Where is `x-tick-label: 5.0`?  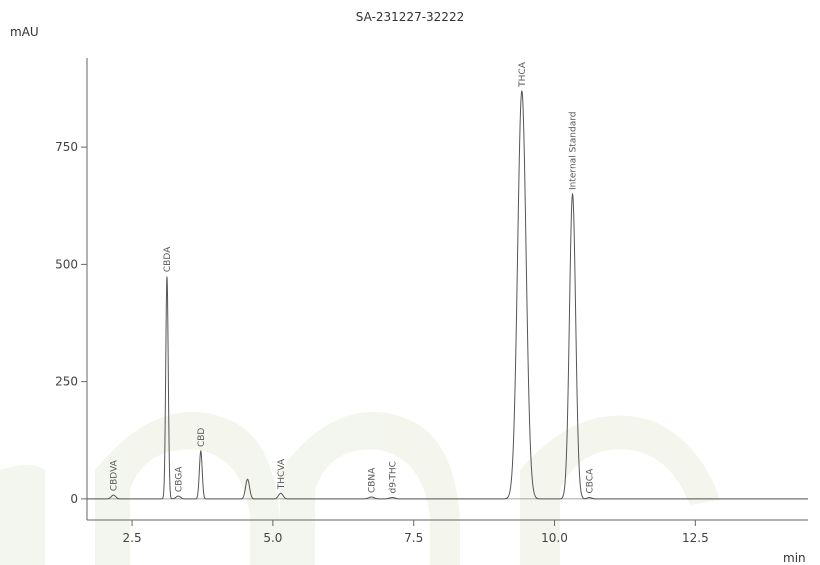 x-tick-label: 5.0 is located at coordinates (272, 538).